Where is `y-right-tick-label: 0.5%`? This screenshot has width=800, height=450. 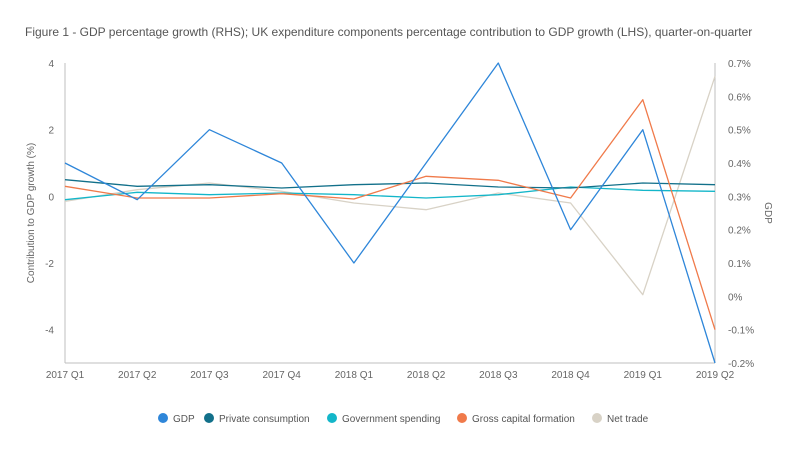 y-right-tick-label: 0.5% is located at coordinates (739, 131).